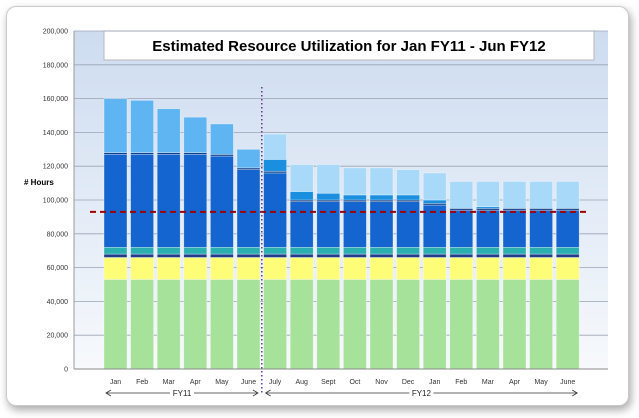 This screenshot has height=418, width=639. Describe the element at coordinates (301, 382) in the screenshot. I see `x-tick-label: Aug` at that location.